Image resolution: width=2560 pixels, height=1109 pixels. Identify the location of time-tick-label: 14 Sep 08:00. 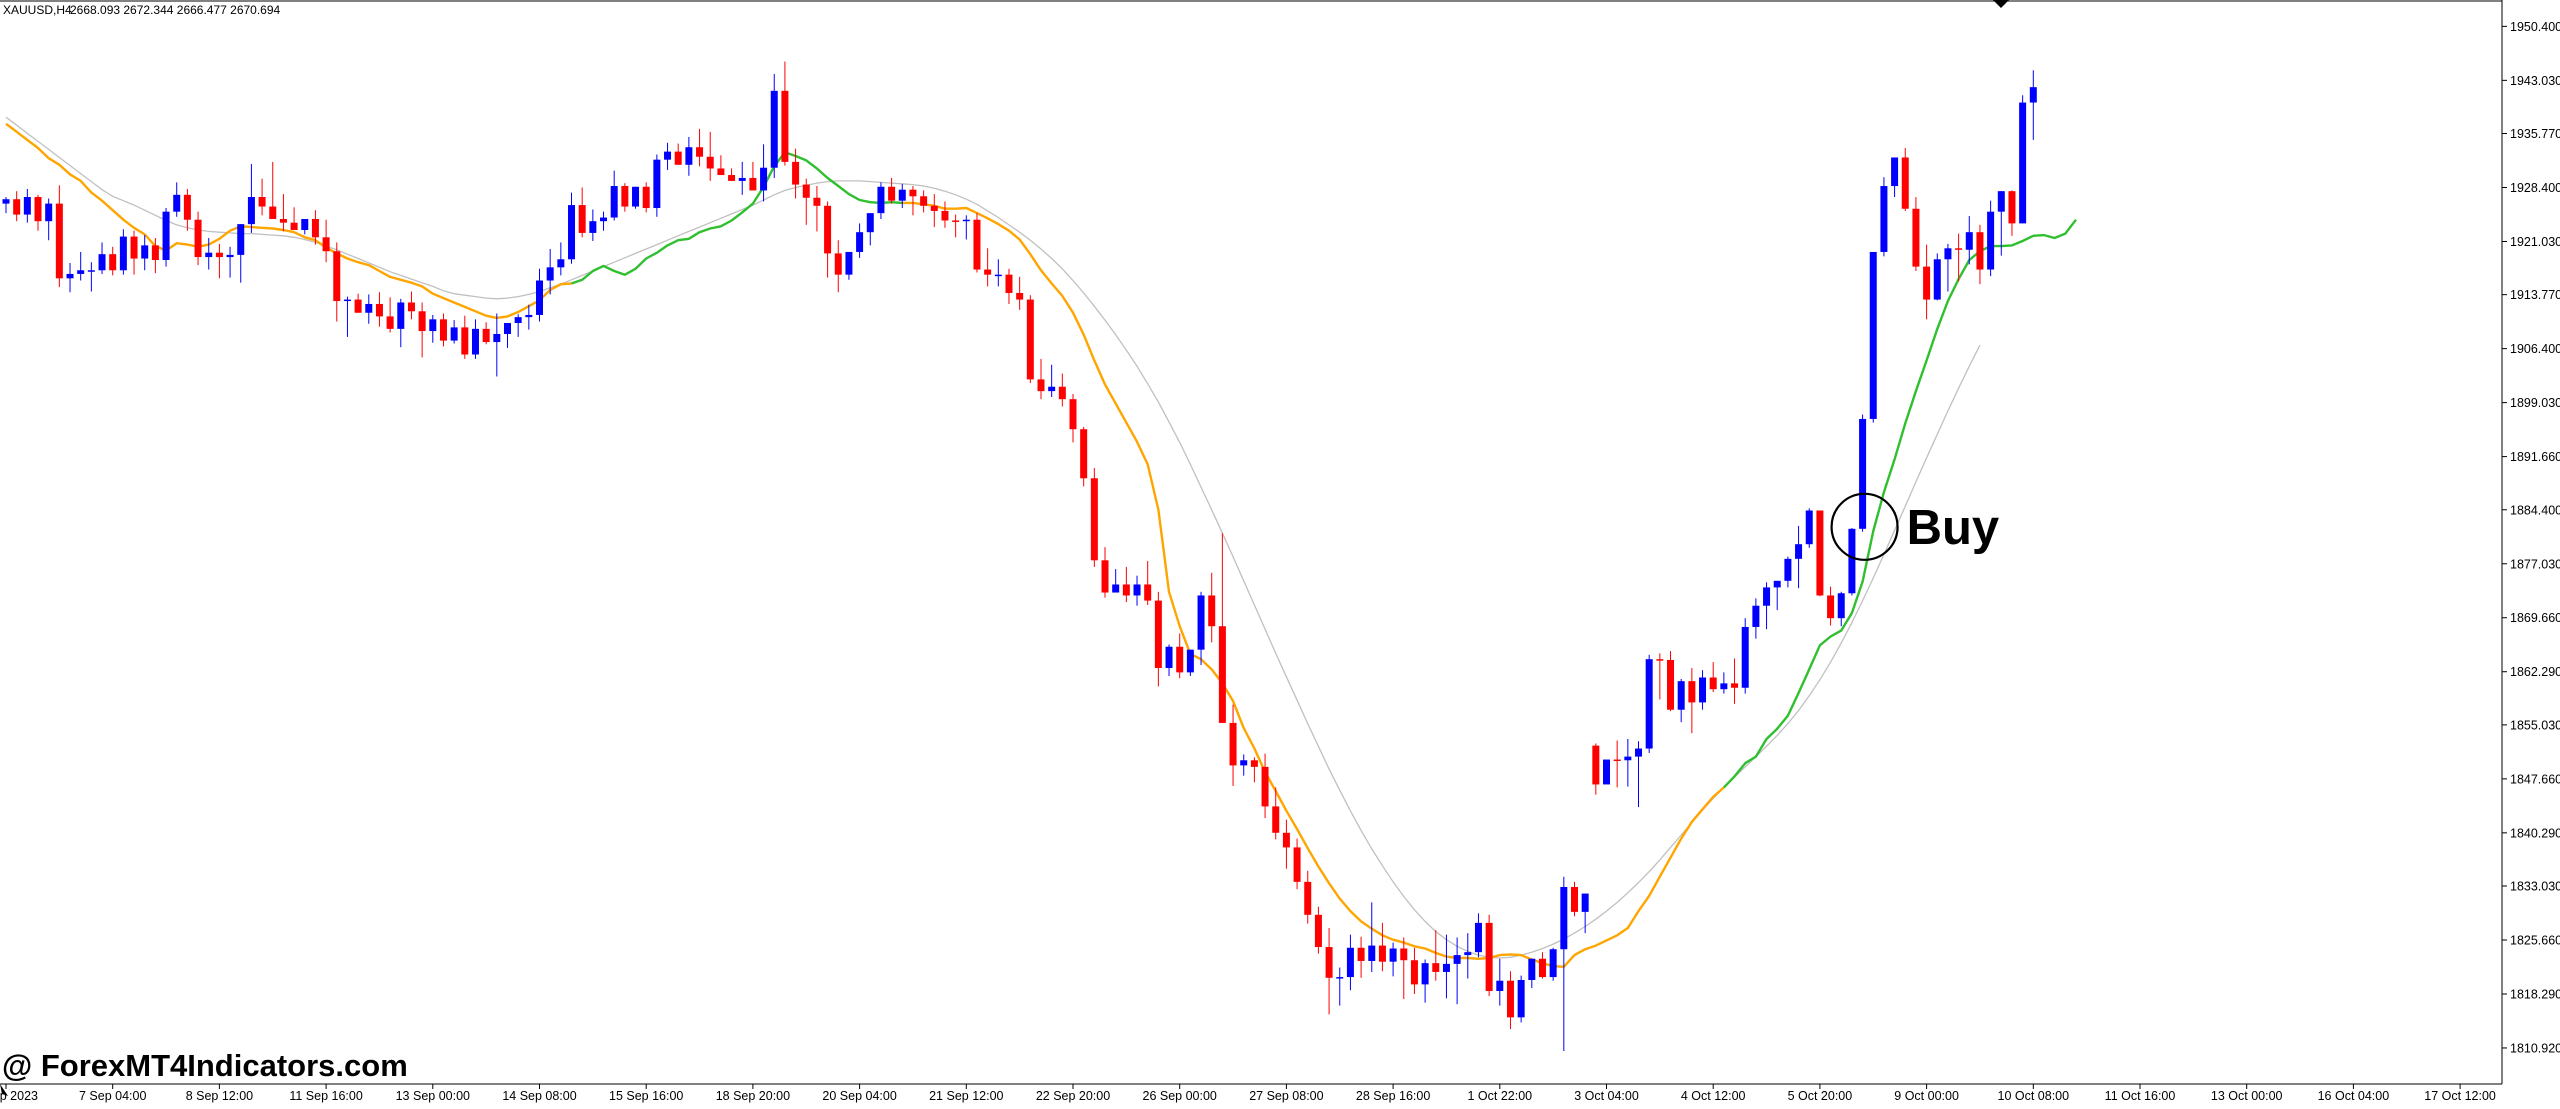
(539, 1096).